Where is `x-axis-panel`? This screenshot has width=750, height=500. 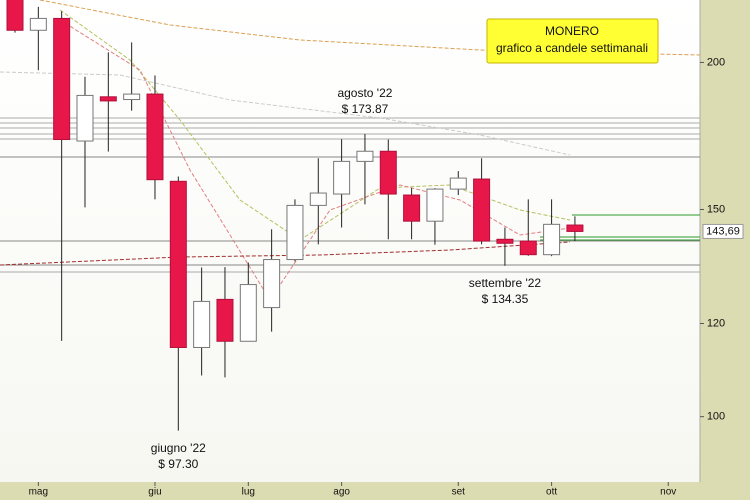
x-axis-panel is located at coordinates (350, 491).